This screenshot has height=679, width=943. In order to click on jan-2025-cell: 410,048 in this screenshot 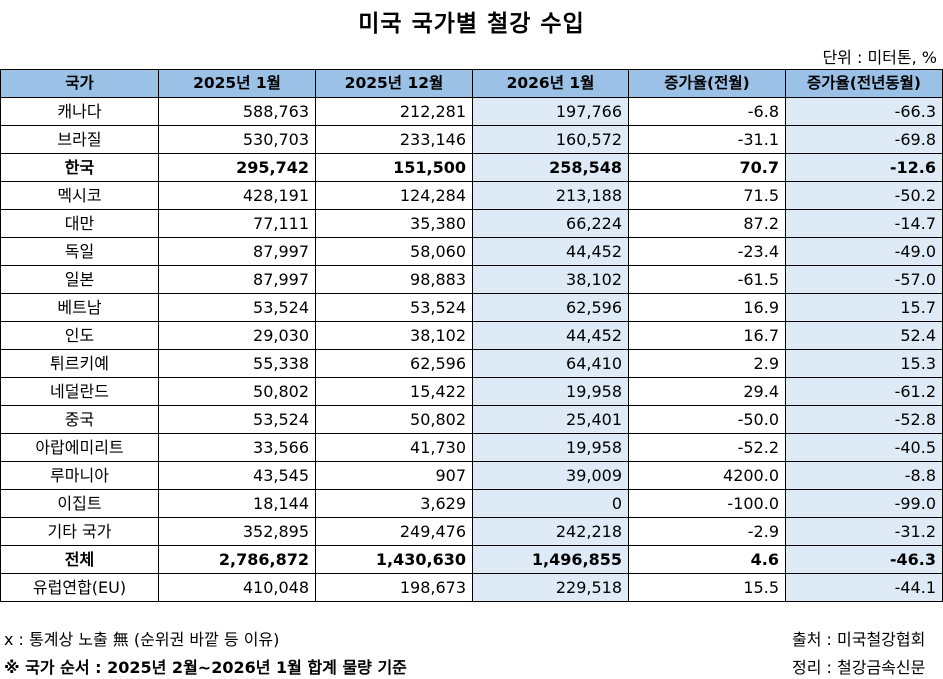, I will do `click(237, 587)`.